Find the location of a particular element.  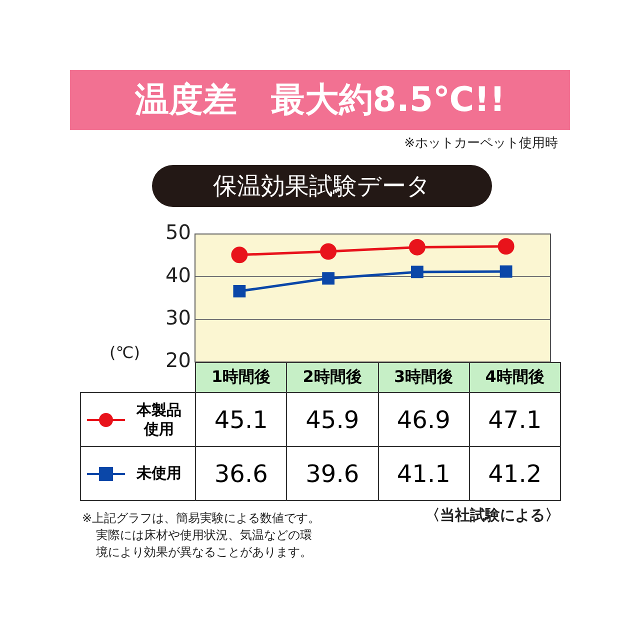

legend-label: 本製品使用 is located at coordinates (158, 419).